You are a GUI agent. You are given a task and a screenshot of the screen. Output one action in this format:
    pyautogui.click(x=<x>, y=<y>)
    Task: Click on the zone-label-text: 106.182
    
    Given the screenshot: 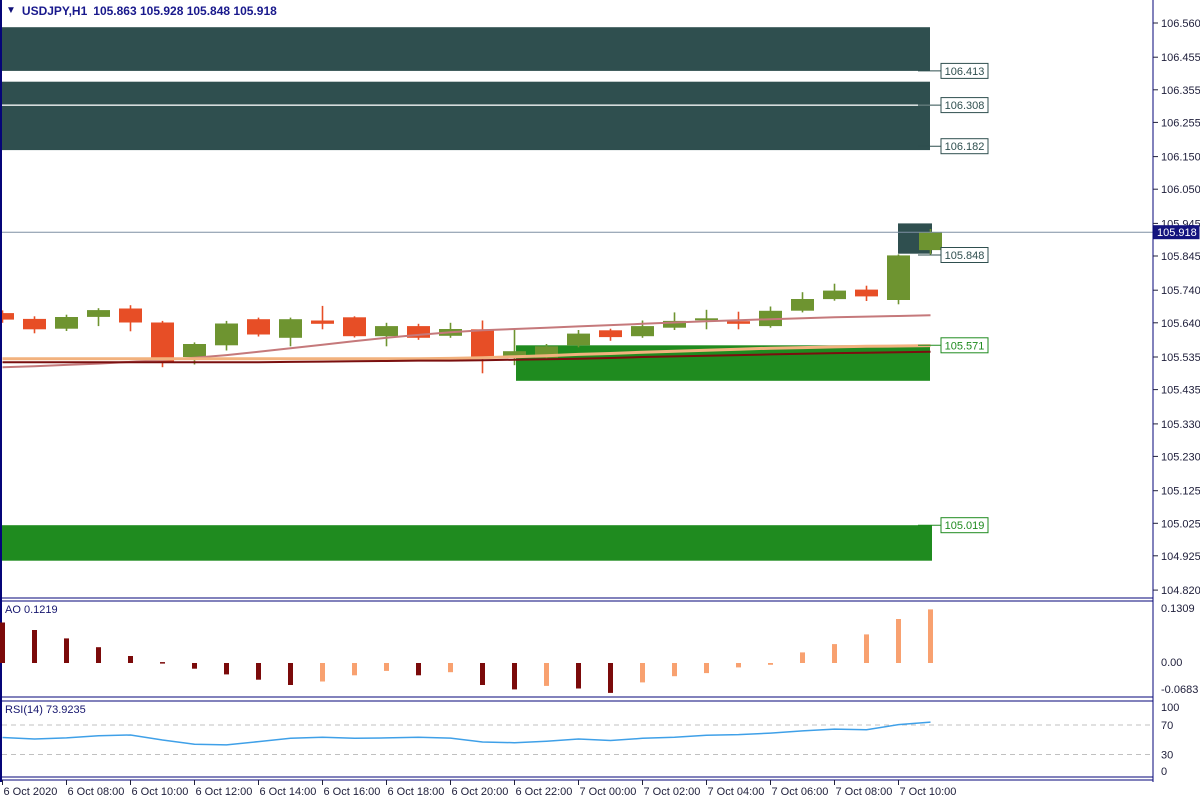 What is the action you would take?
    pyautogui.click(x=965, y=147)
    